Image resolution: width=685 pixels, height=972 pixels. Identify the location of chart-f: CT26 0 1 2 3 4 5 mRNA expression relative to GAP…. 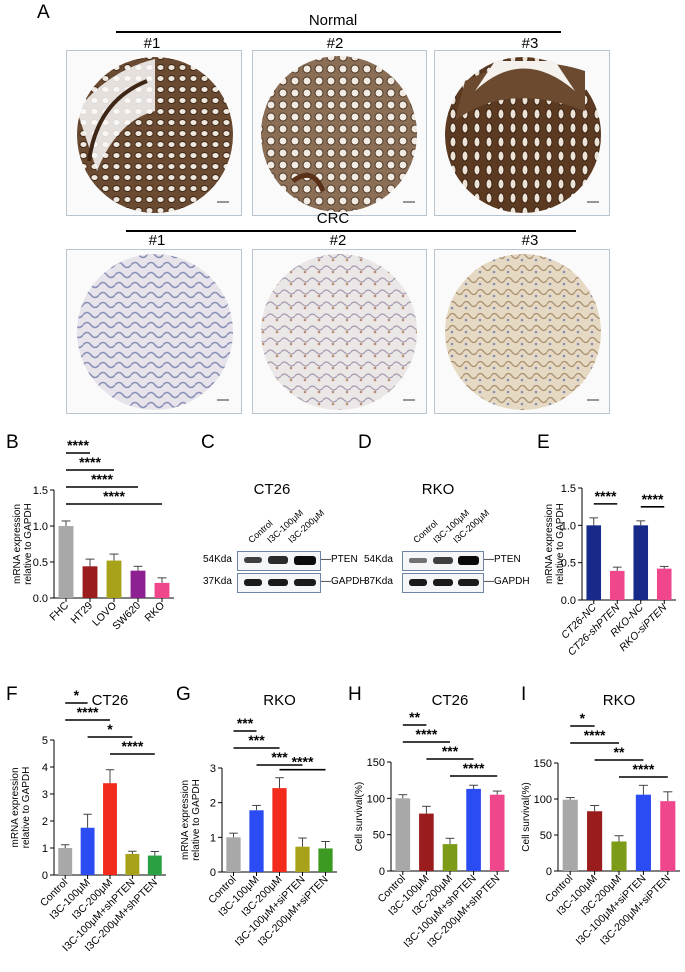
(87, 823).